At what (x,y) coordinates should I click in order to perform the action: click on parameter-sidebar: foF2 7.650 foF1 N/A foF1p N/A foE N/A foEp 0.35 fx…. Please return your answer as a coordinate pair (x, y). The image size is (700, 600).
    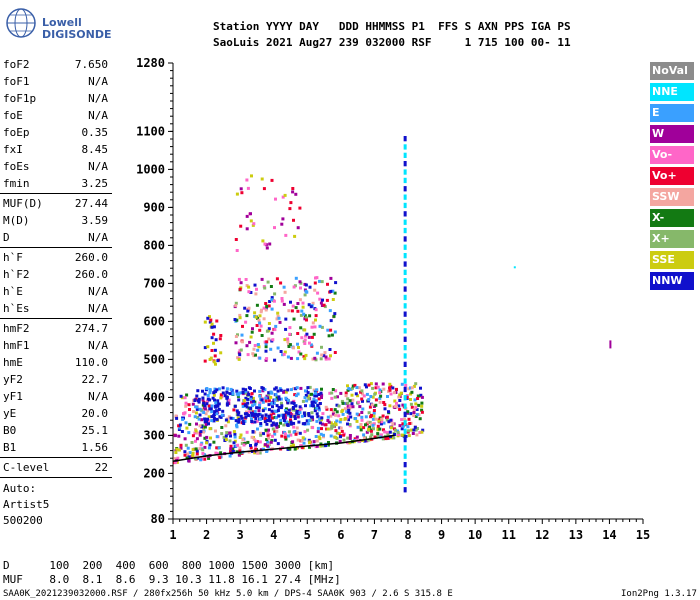
    Looking at the image, I should click on (56, 267).